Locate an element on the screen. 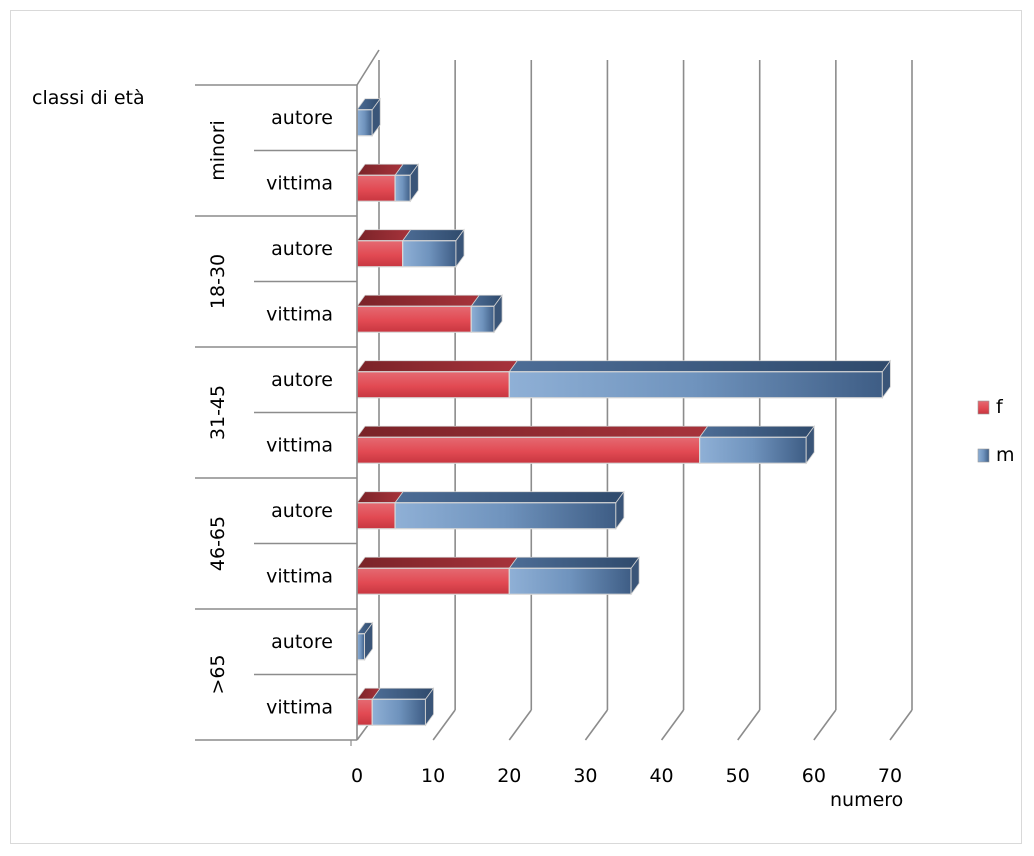 The height and width of the screenshot is (856, 1034). x-tick-label: 50 is located at coordinates (738, 776).